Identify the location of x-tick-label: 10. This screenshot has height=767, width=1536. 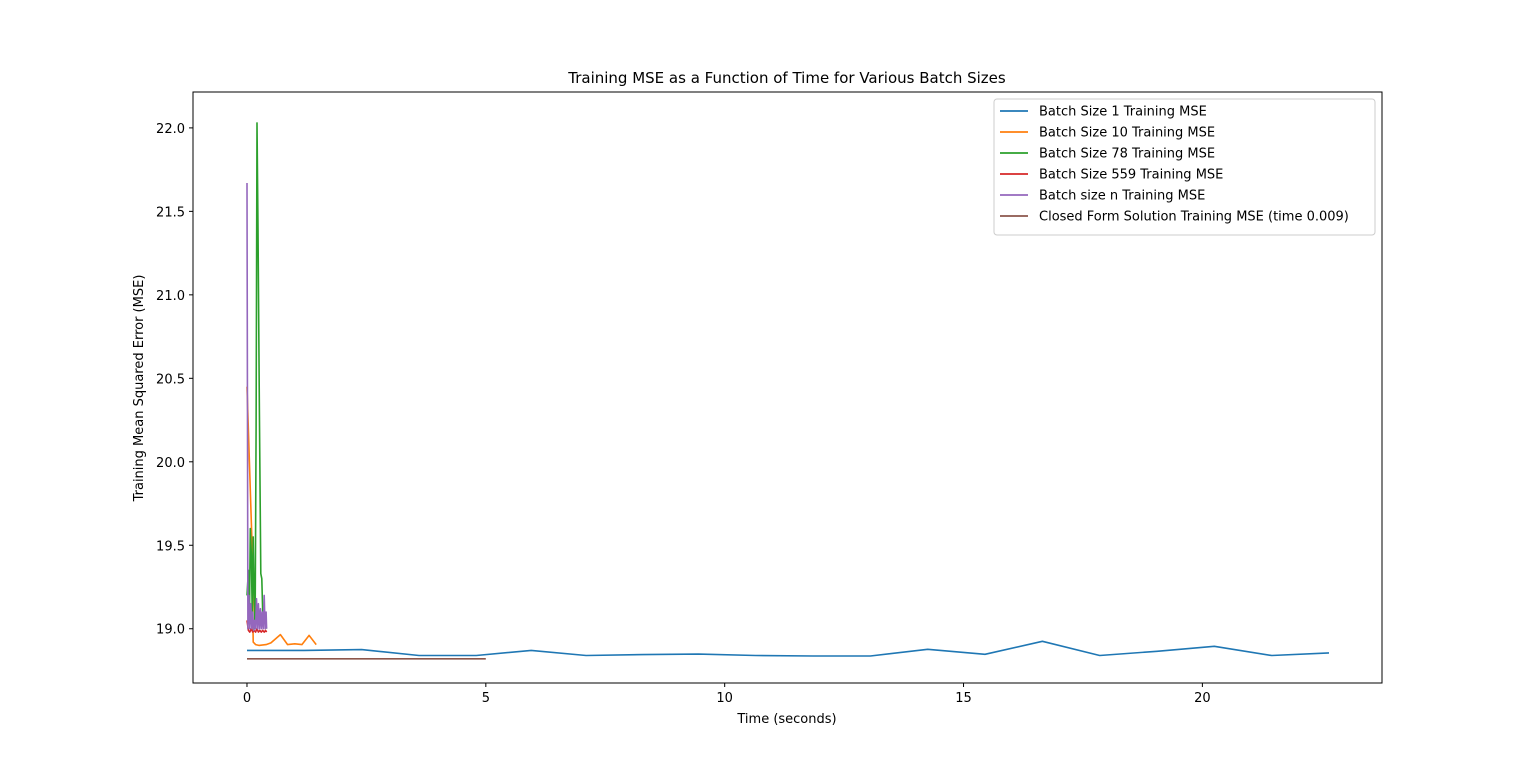
(724, 698).